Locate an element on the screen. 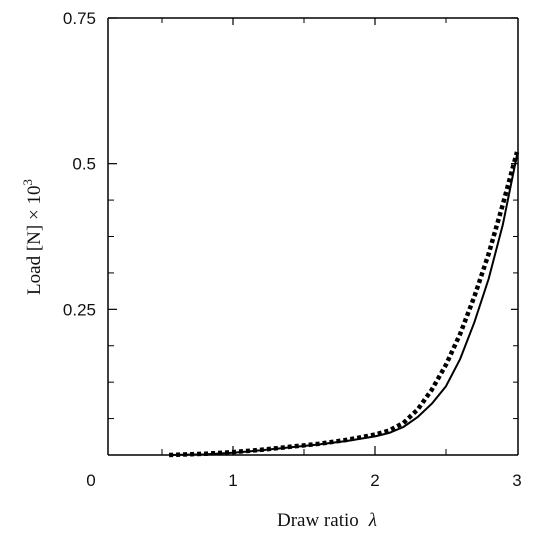 Image resolution: width=535 pixels, height=534 pixels. y-tick-label: 0.5 is located at coordinates (84, 164).